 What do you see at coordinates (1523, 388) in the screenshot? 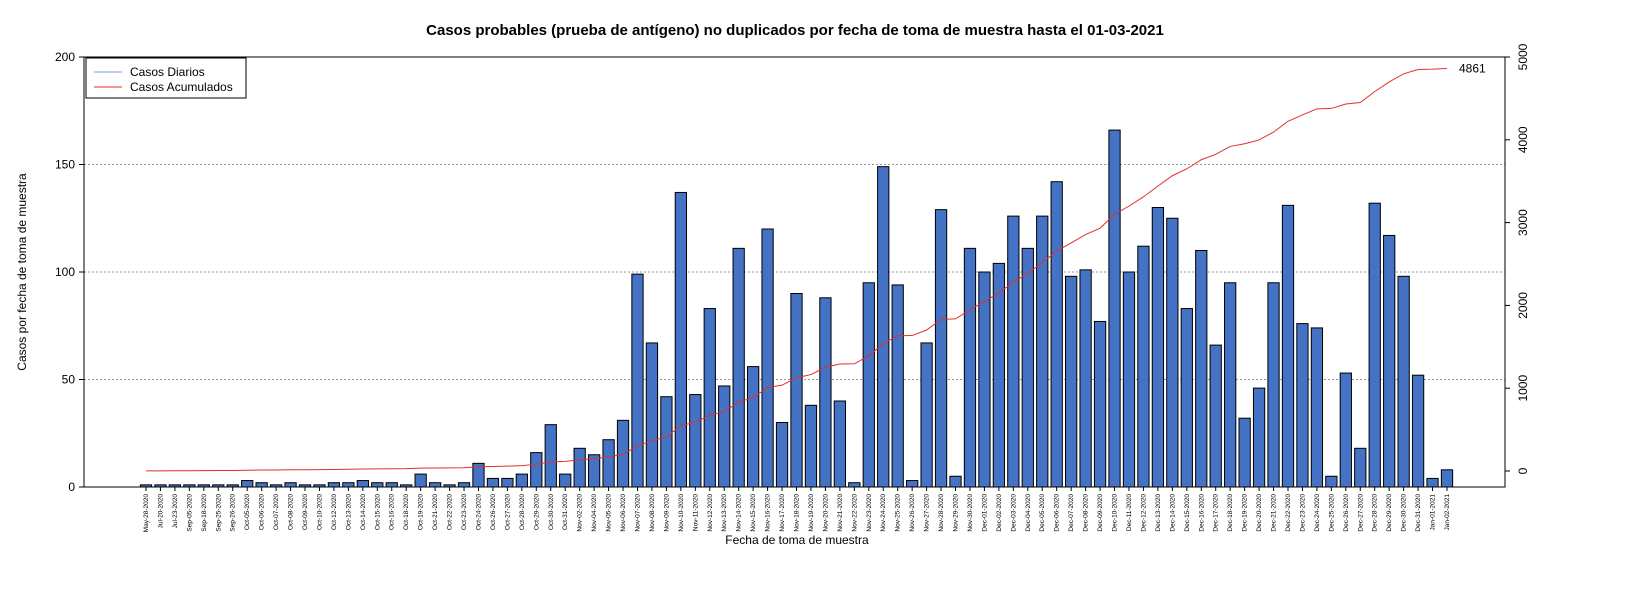
I see `y2-tick-label: 1000` at bounding box center [1523, 388].